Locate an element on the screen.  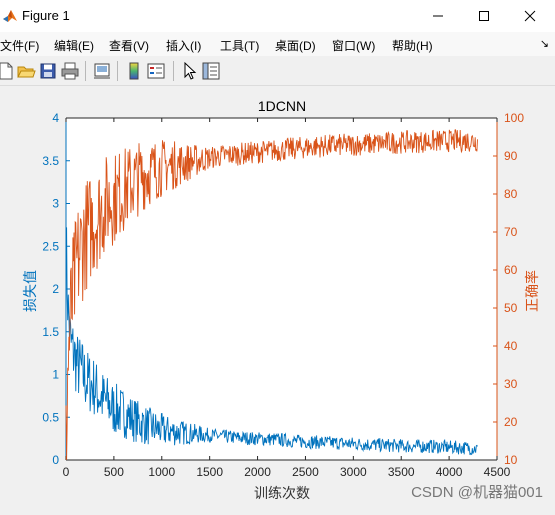
close-icon is located at coordinates (530, 16).